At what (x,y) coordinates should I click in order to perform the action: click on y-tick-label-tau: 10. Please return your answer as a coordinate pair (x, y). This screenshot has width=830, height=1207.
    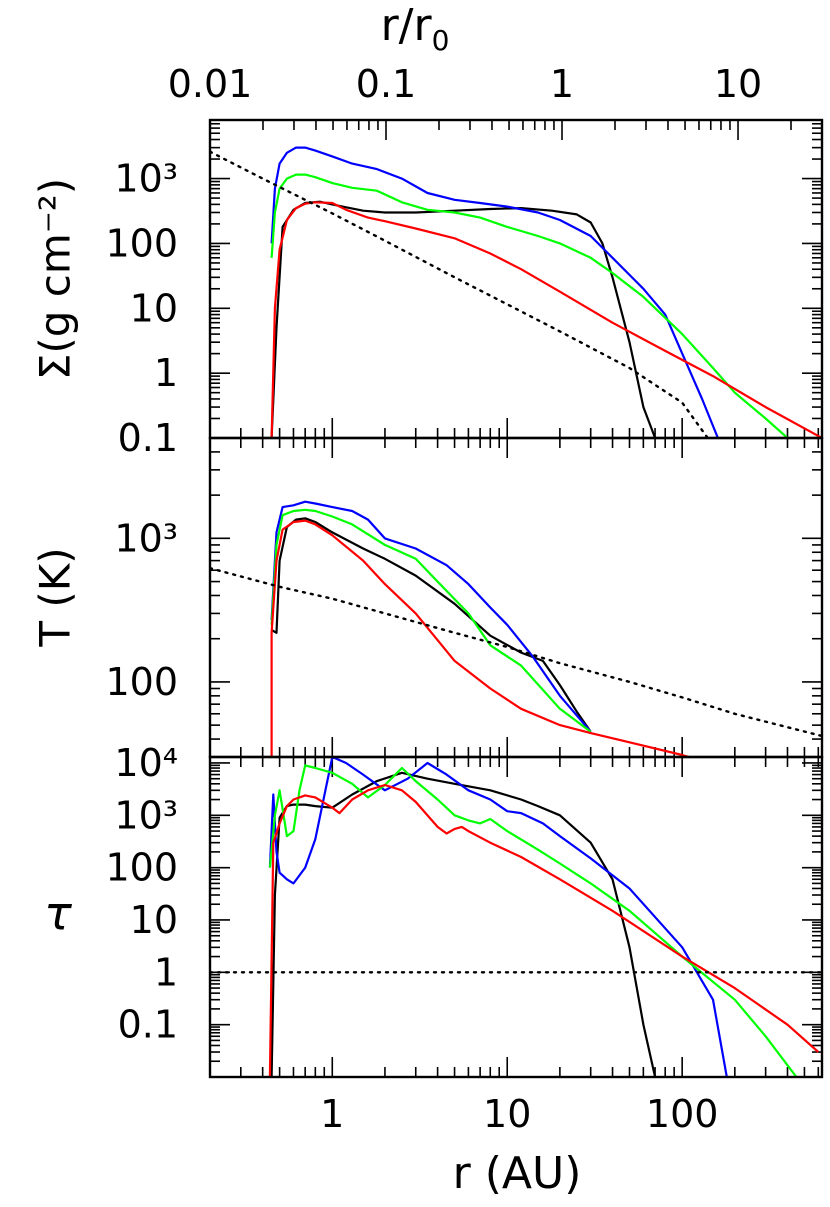
    Looking at the image, I should click on (154, 920).